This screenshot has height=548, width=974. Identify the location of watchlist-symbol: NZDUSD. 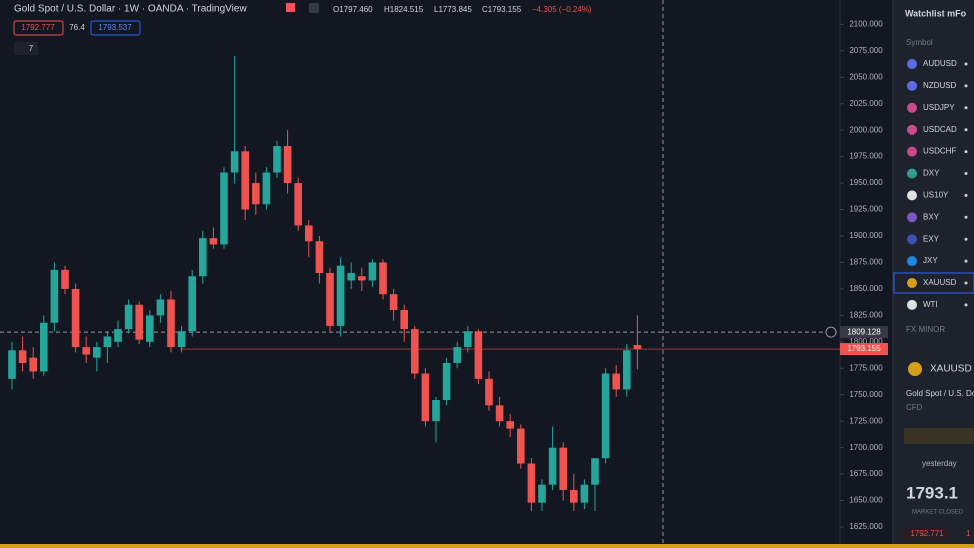
(940, 85).